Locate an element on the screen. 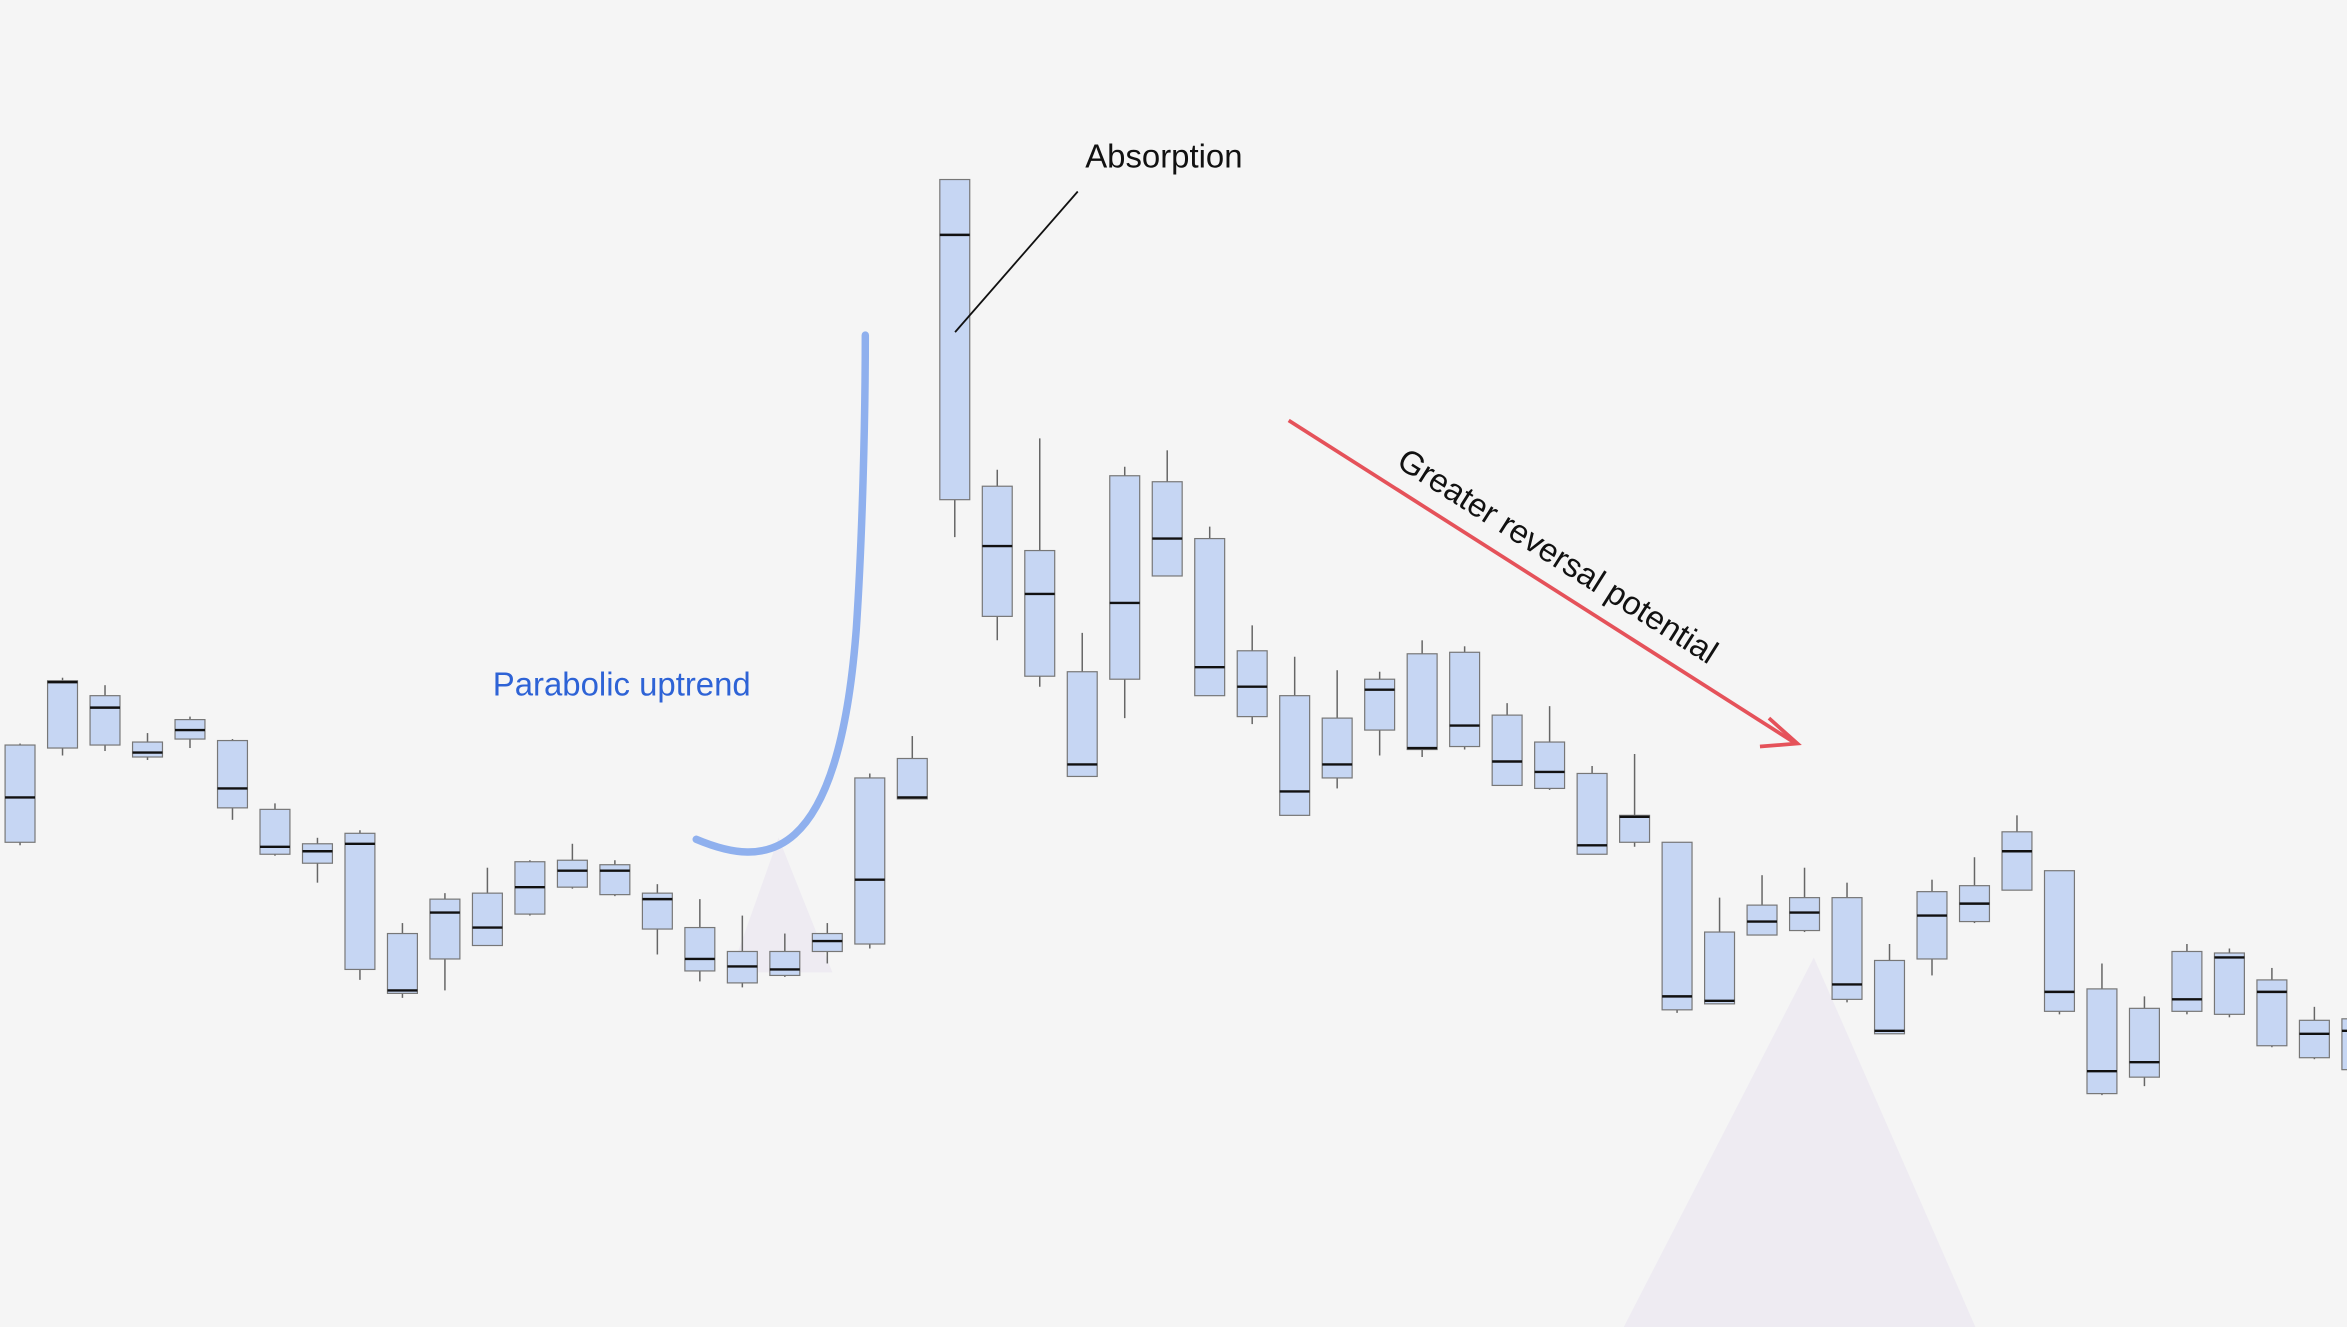  arrow is located at coordinates (1542, 582).